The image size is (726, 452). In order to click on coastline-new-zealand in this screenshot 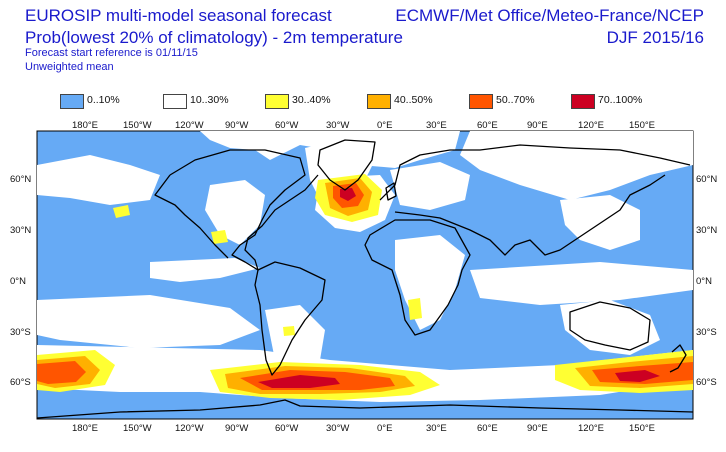, I will do `click(678, 358)`.